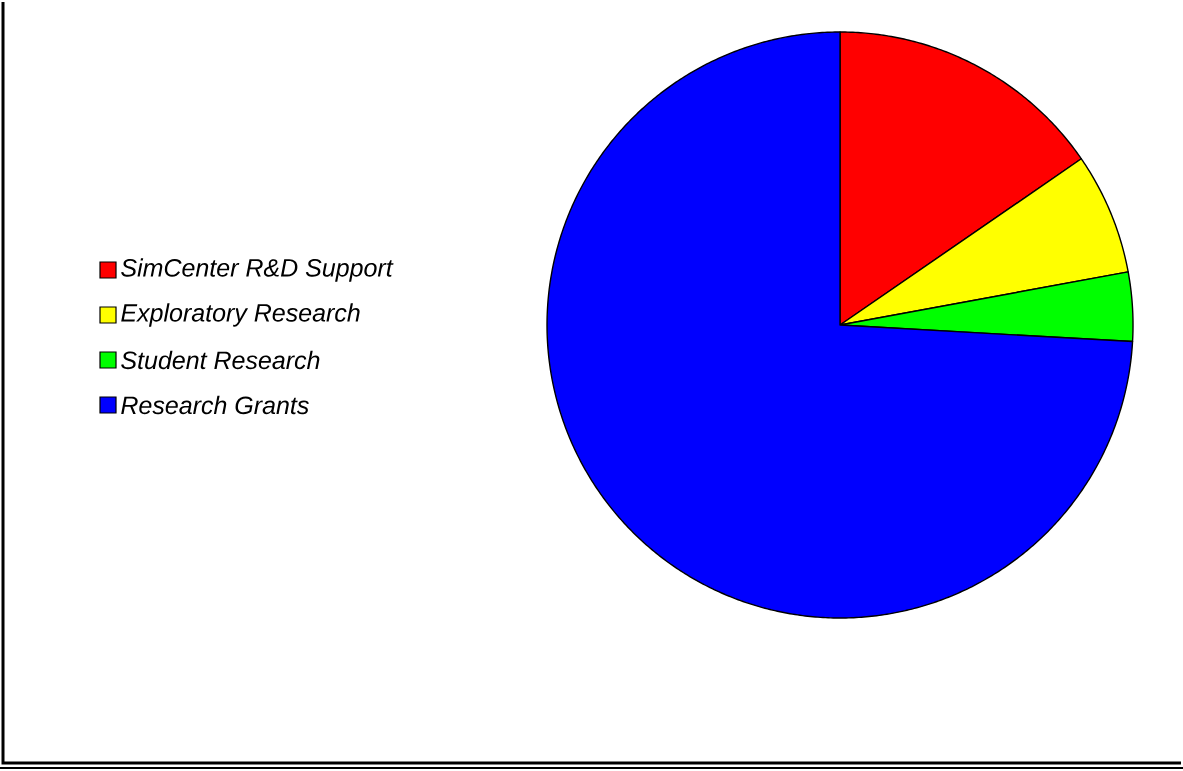 This screenshot has height=771, width=1183. I want to click on legend-label: Research Grants, so click(215, 405).